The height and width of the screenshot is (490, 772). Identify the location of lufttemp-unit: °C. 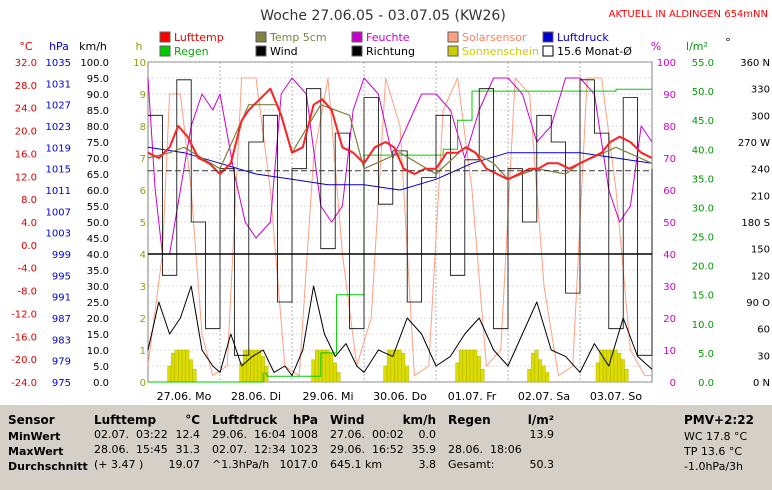
(192, 420).